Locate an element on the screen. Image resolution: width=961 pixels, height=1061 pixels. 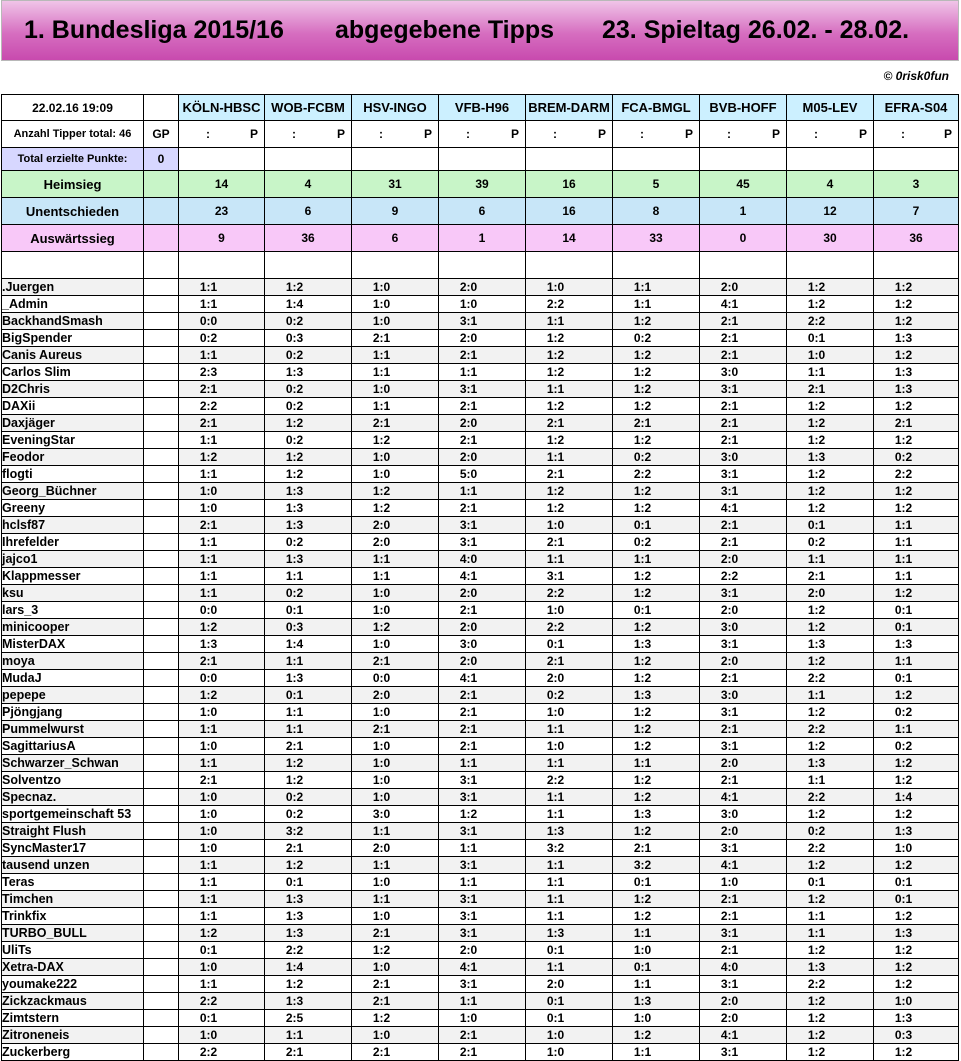
player-name: youmake222 is located at coordinates (72, 984).